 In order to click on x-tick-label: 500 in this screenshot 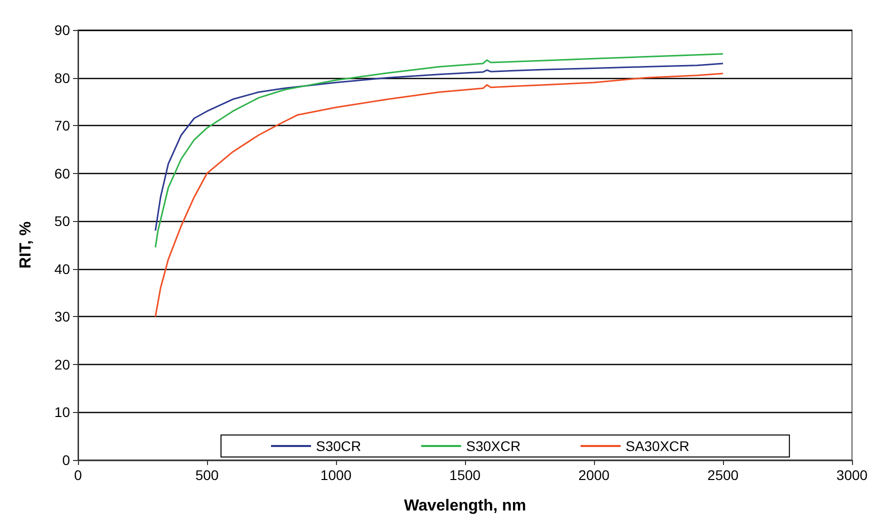, I will do `click(207, 475)`.